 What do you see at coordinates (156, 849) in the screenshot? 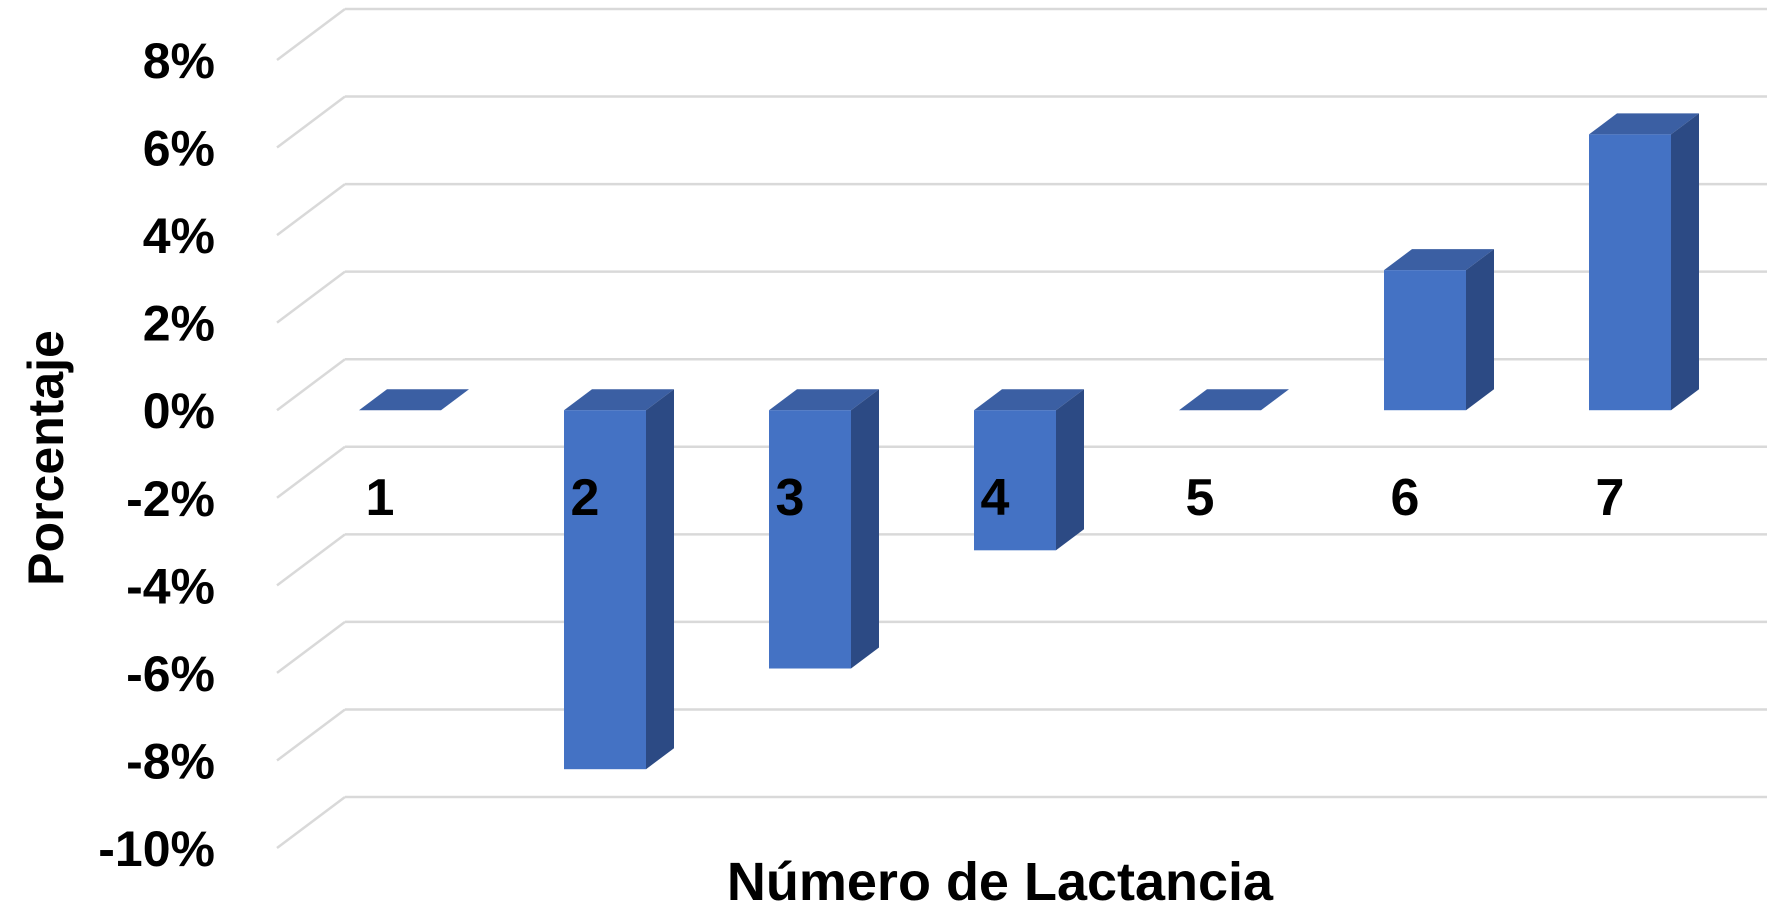
I see `y-tick-label: -10%` at bounding box center [156, 849].